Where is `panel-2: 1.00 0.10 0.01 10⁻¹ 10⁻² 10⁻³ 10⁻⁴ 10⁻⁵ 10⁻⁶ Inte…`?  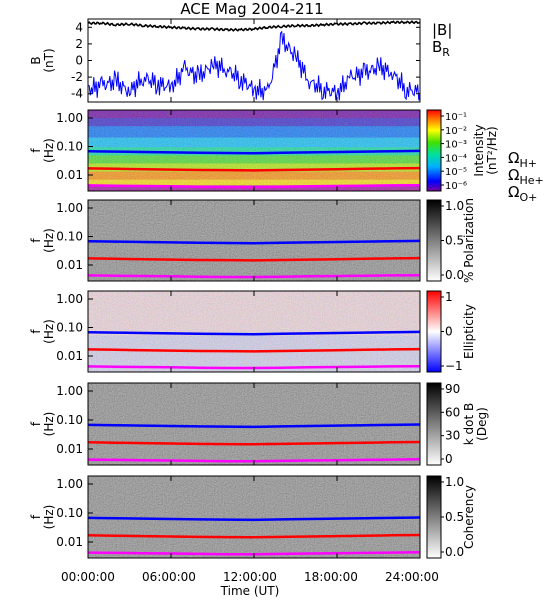 panel-2: 1.00 0.10 0.01 10⁻¹ 10⁻² 10⁻³ 10⁻⁴ 10⁻⁵ 10⁻⁶ Inte… is located at coordinates (286, 156).